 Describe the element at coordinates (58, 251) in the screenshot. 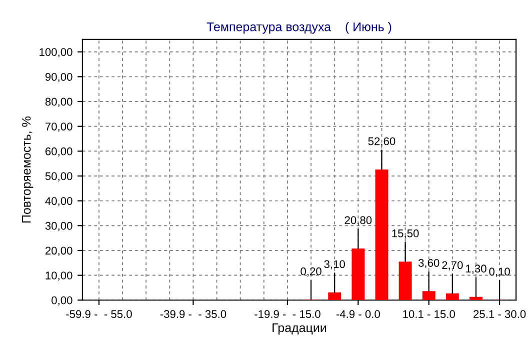

I see `y-tick-label: 20,00` at that location.